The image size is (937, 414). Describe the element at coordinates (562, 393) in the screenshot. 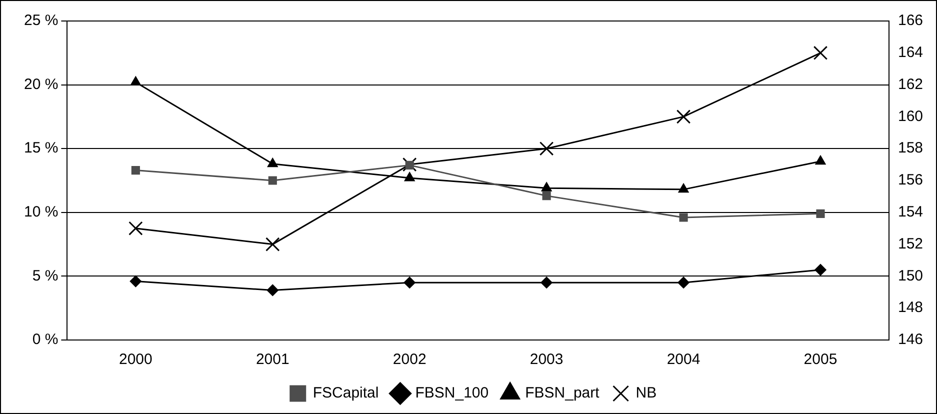

I see `legend-label: FBSN_part` at that location.